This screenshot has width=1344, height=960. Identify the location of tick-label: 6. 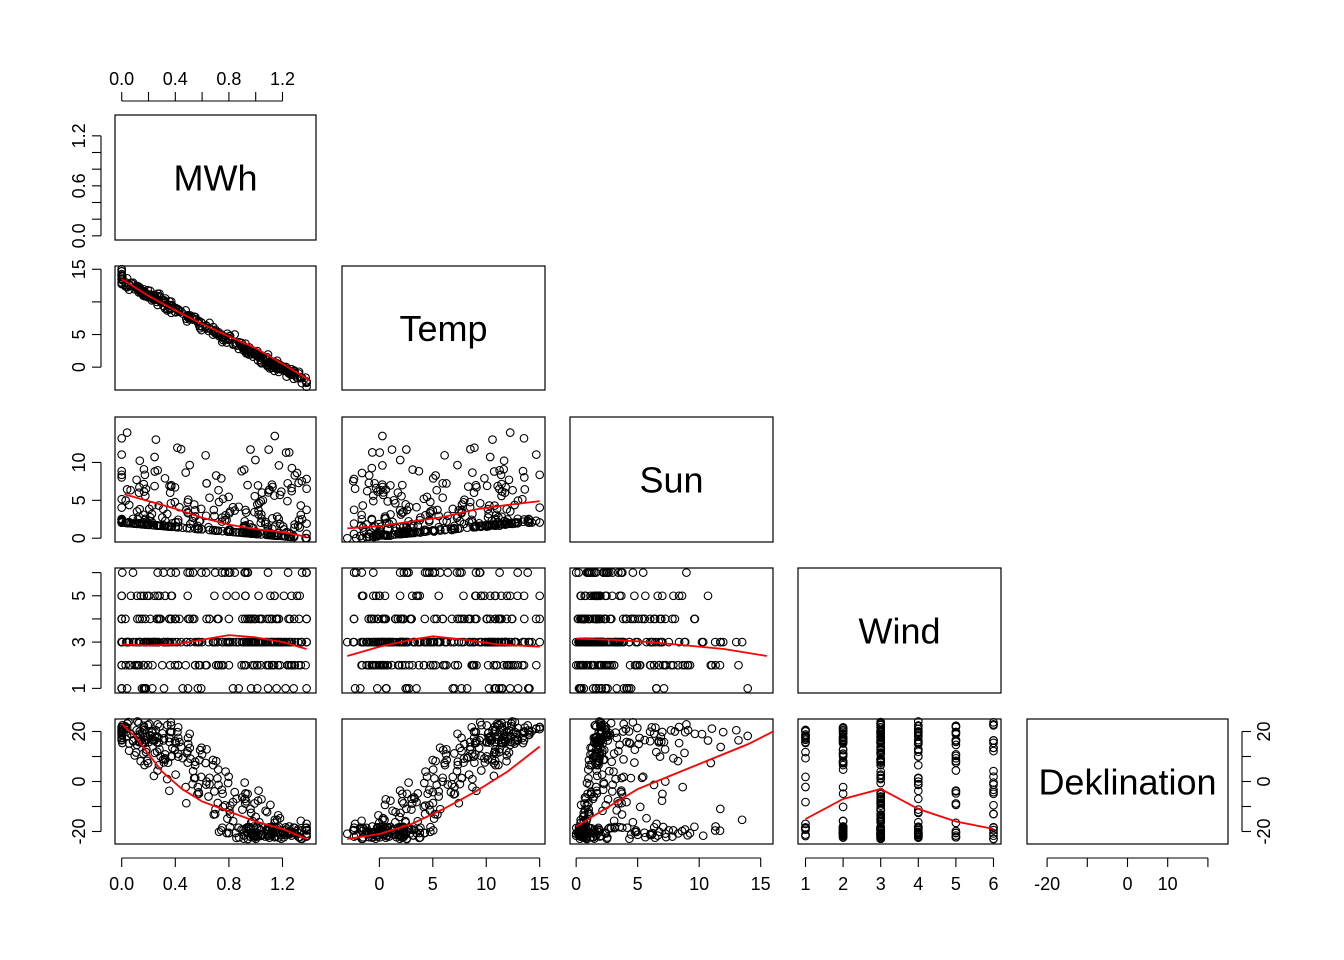
(993, 884).